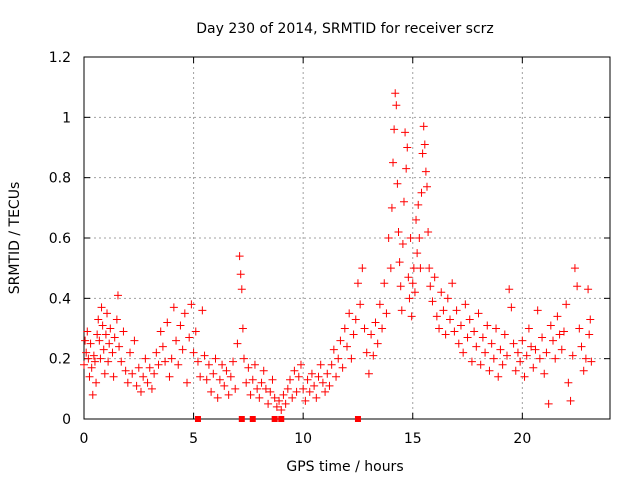  What do you see at coordinates (60, 58) in the screenshot?
I see `y-tick-label: 1.2` at bounding box center [60, 58].